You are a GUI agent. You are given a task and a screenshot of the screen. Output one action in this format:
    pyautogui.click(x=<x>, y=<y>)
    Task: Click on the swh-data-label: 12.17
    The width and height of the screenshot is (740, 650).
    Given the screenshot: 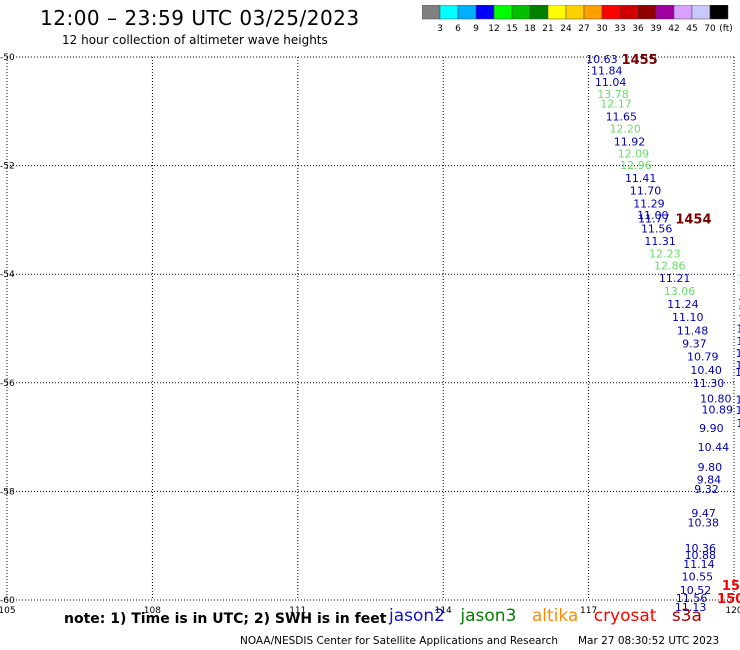 What is the action you would take?
    pyautogui.click(x=616, y=104)
    